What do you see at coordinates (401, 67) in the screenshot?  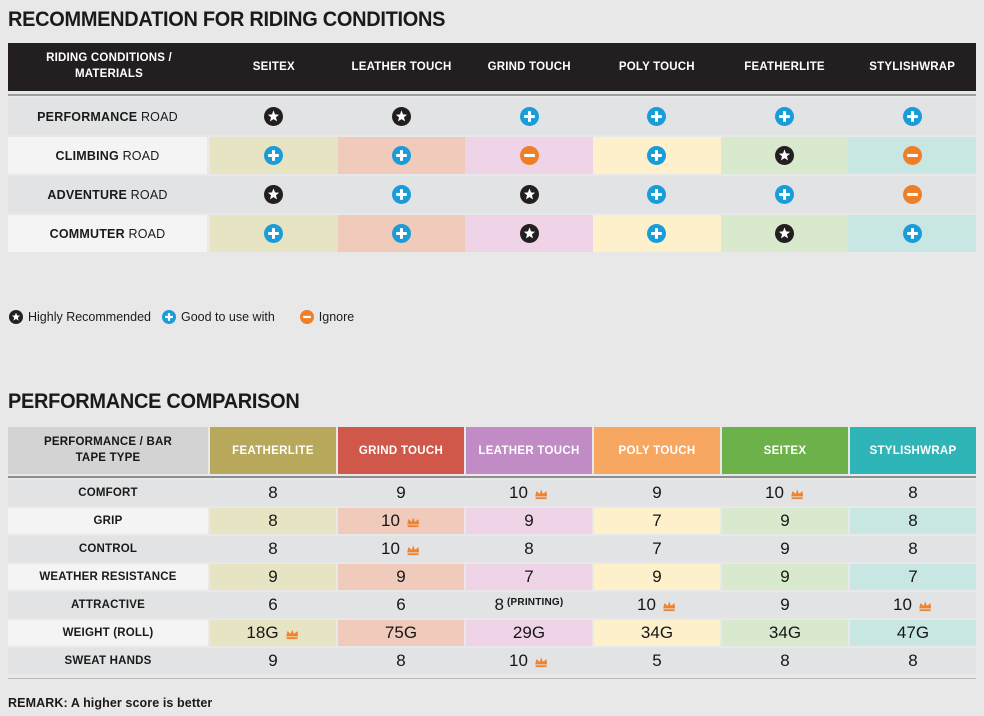 I see `riding-col-header-1: LEATHER TOUCH` at bounding box center [401, 67].